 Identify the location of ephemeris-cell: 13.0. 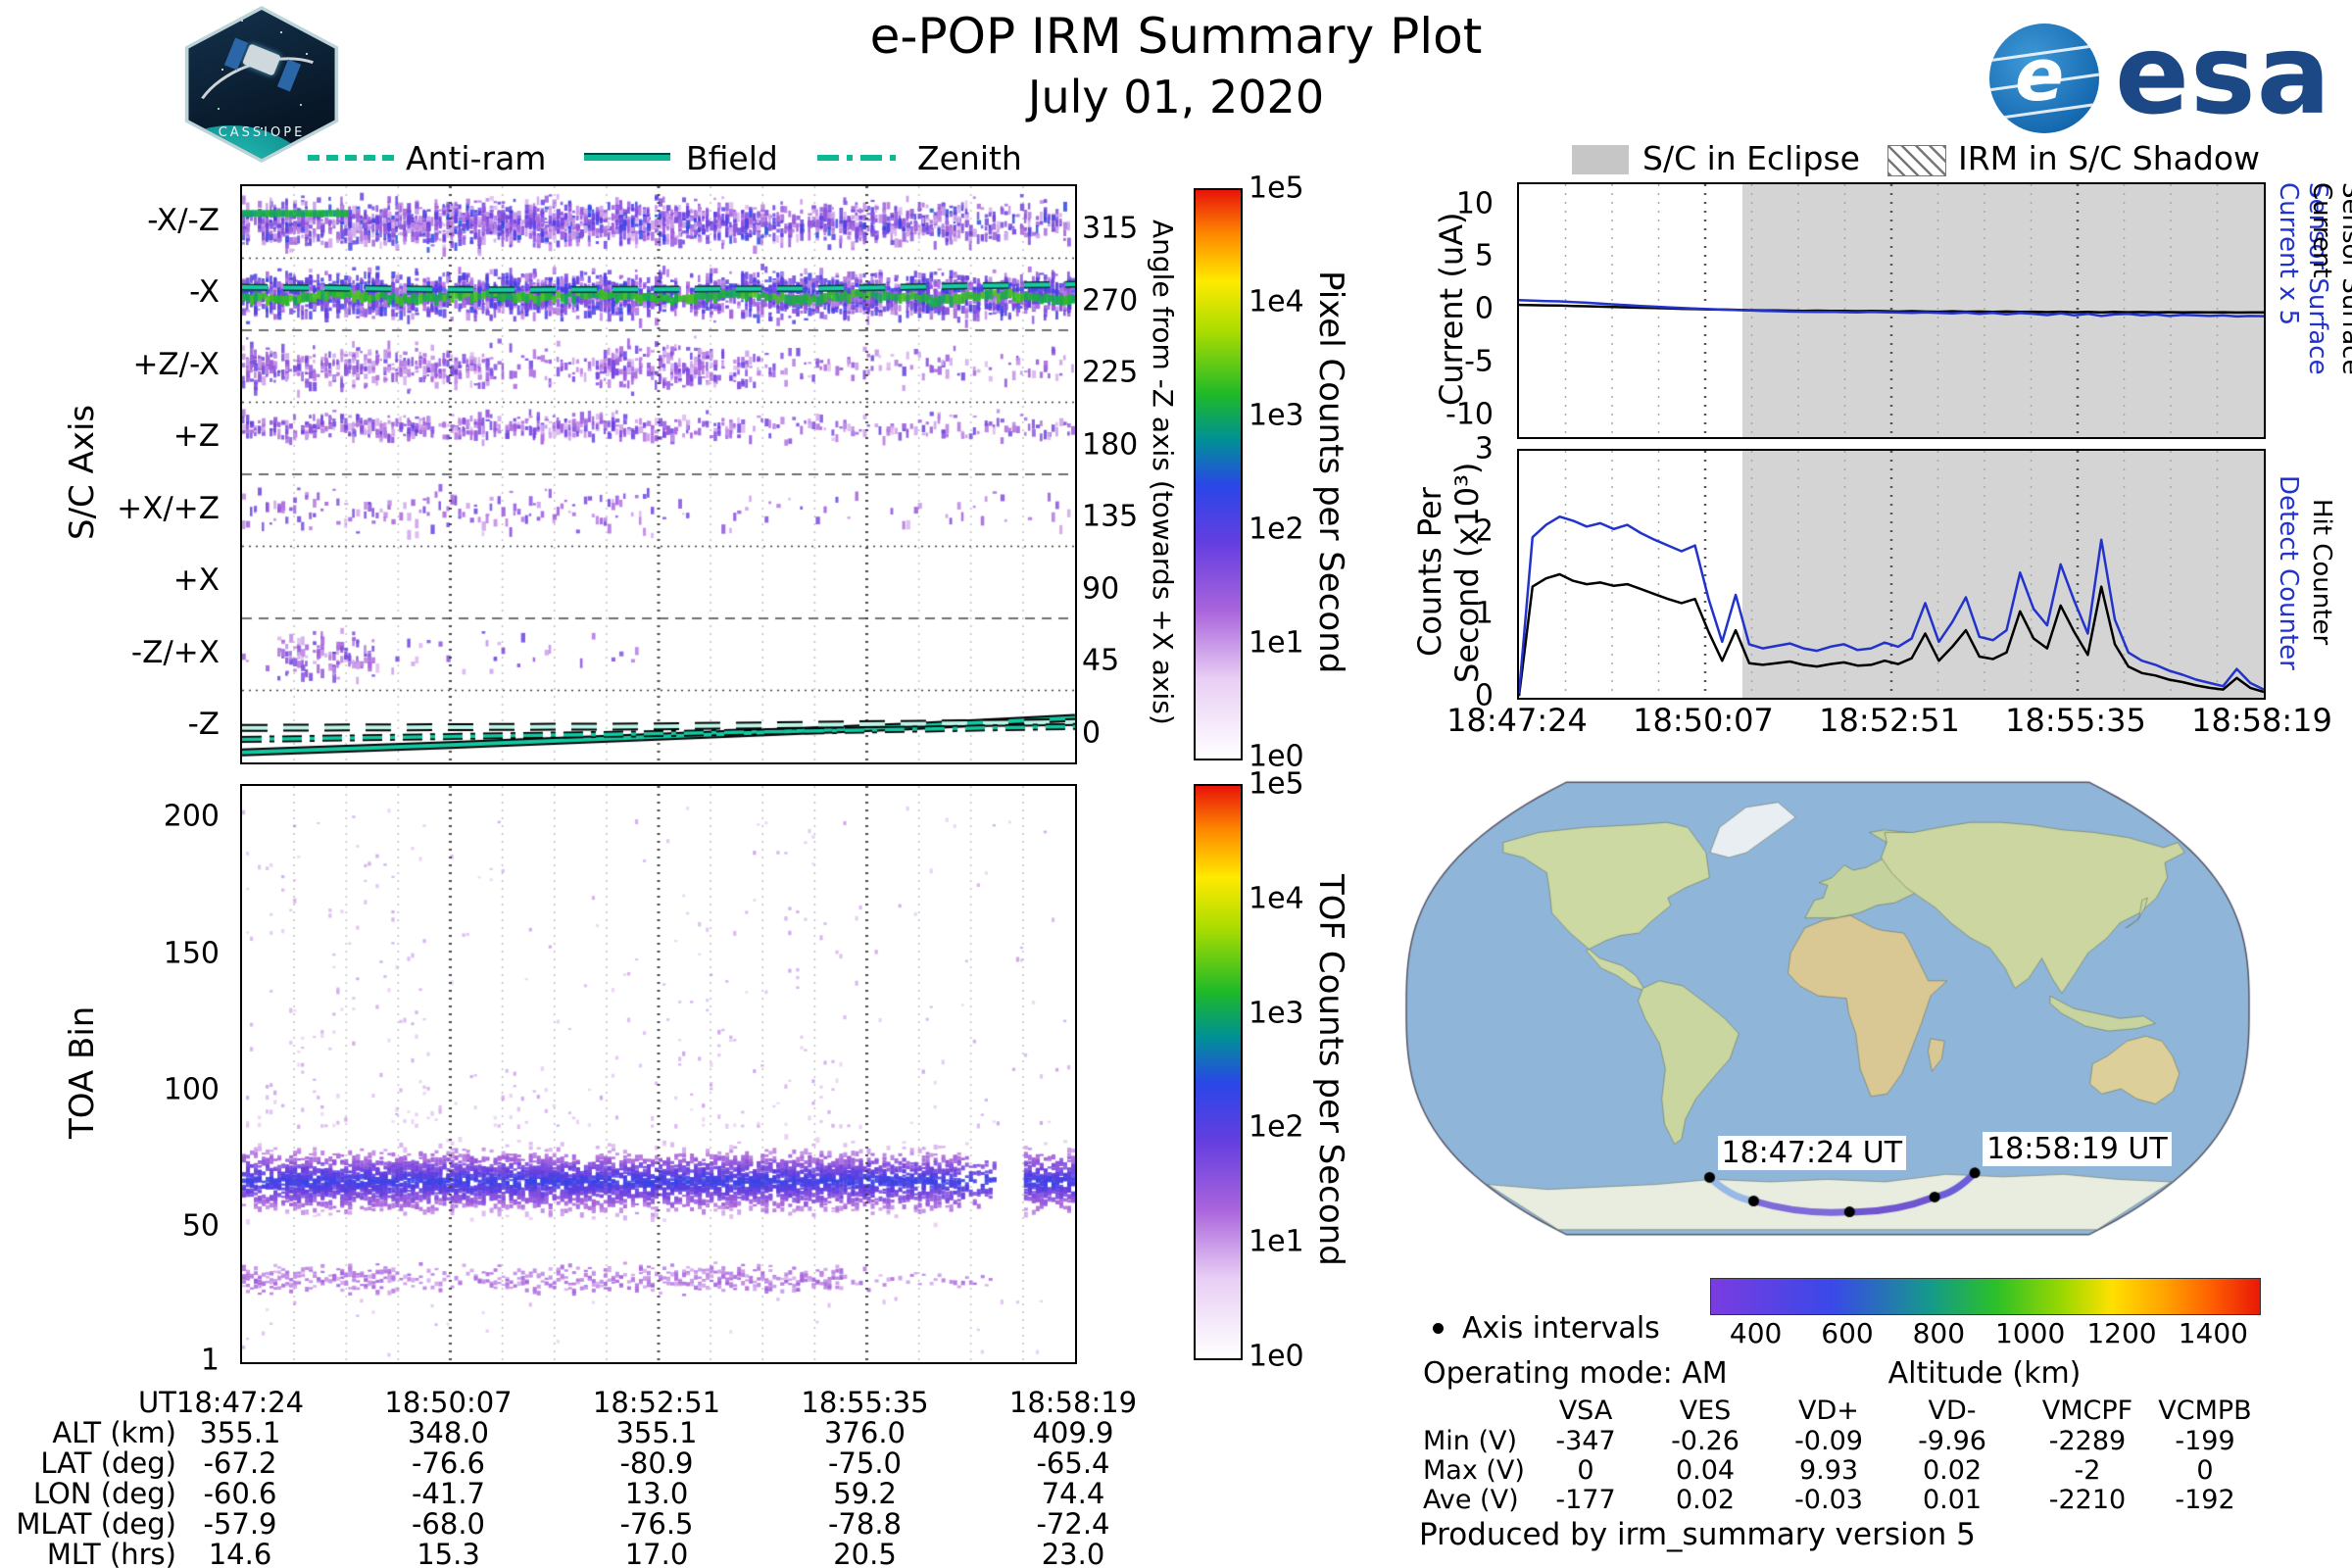
(656, 1493).